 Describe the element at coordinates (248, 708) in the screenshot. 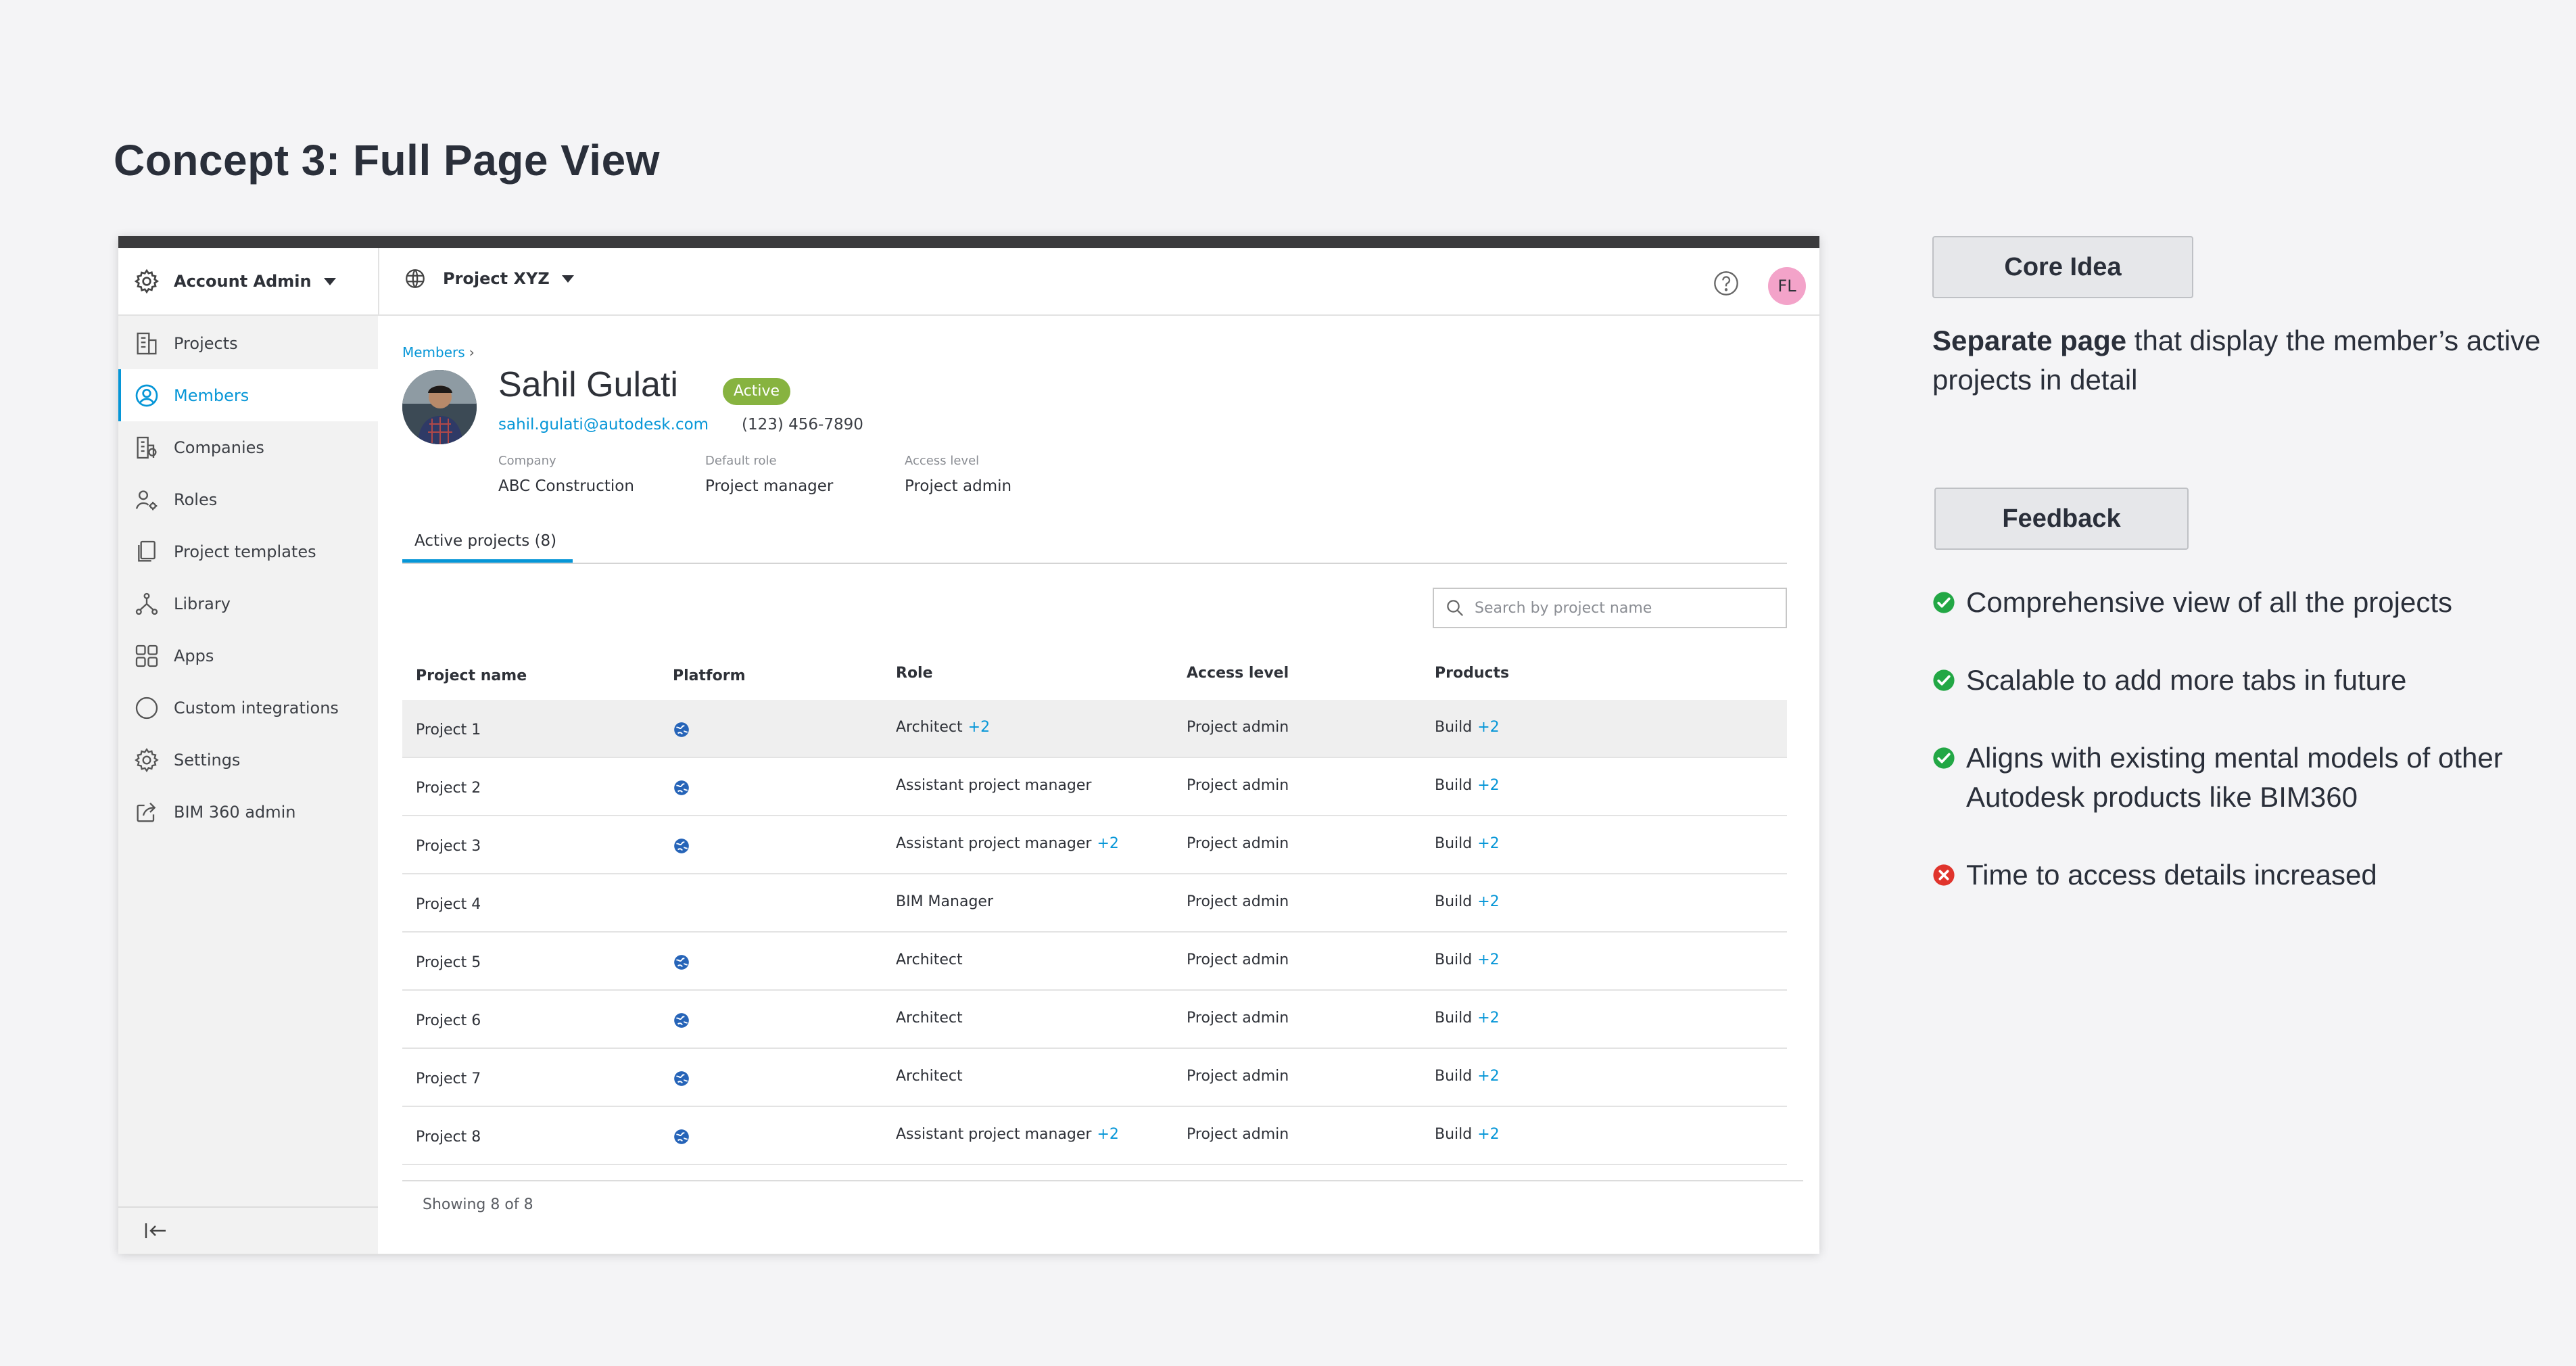

I see `sidebar-item-custom-integrations: Custom integrations` at that location.